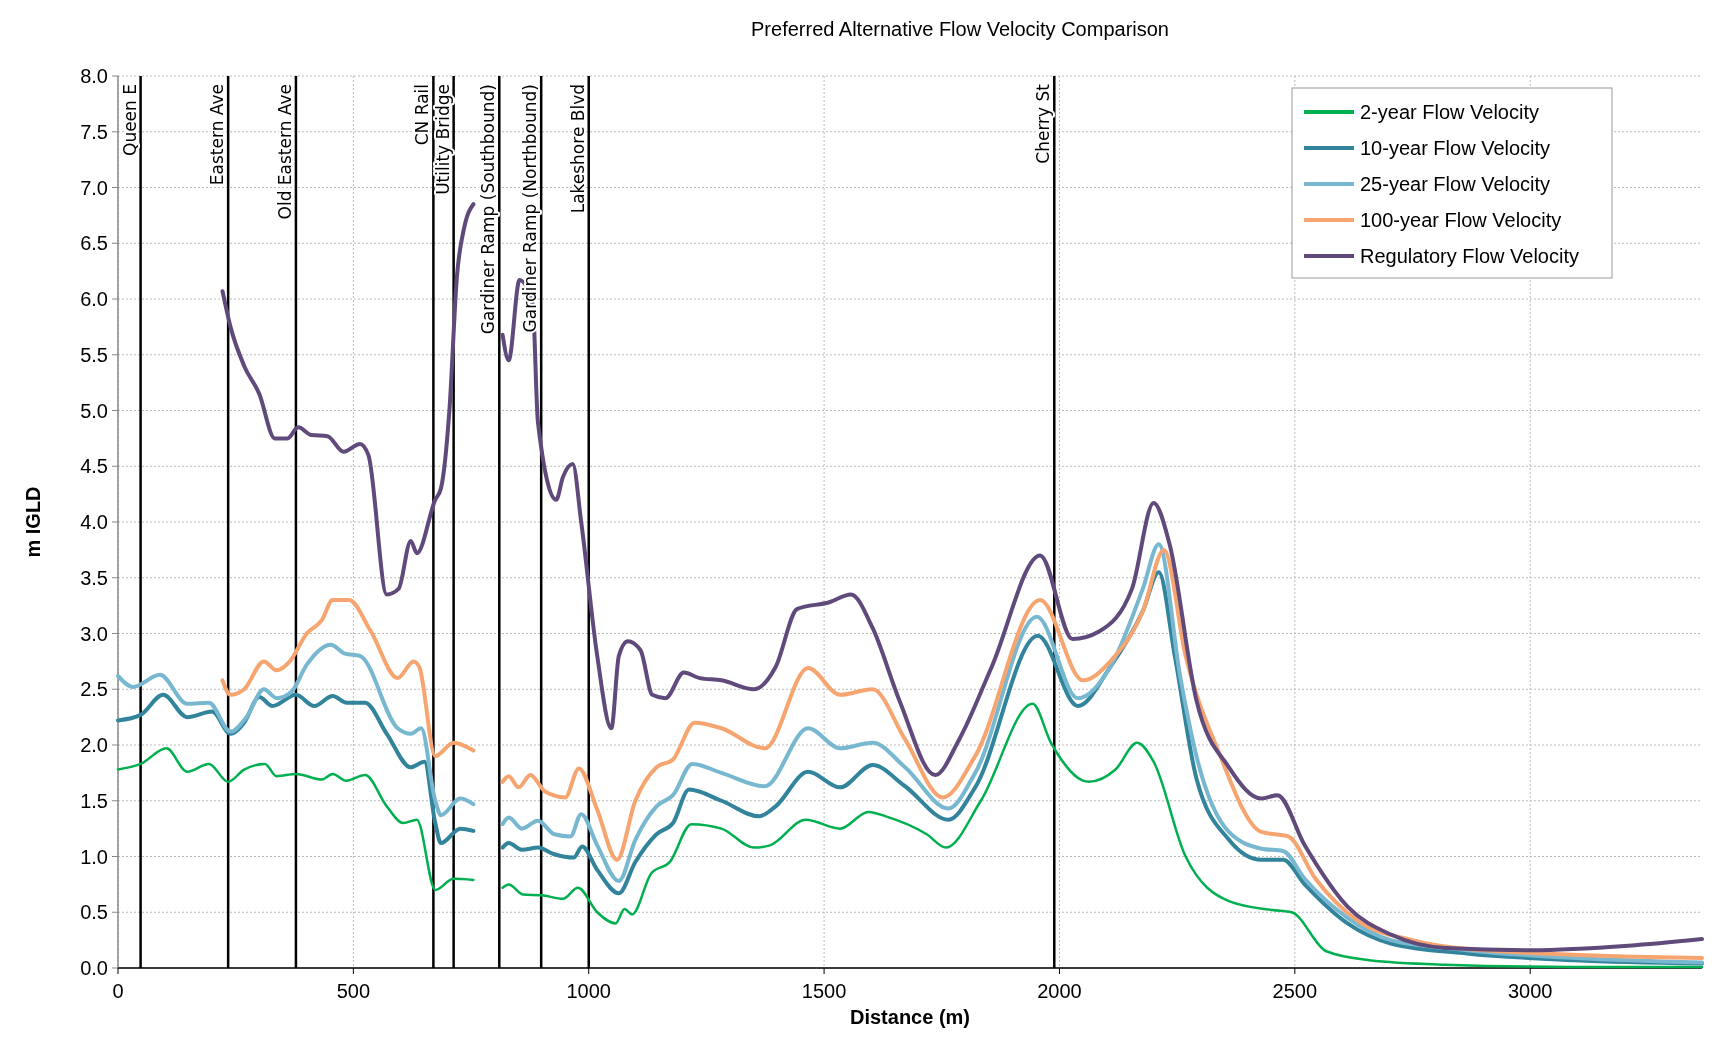 Image resolution: width=1716 pixels, height=1040 pixels. I want to click on ref-line-label: Gardiner Ramp (Southbound), so click(488, 209).